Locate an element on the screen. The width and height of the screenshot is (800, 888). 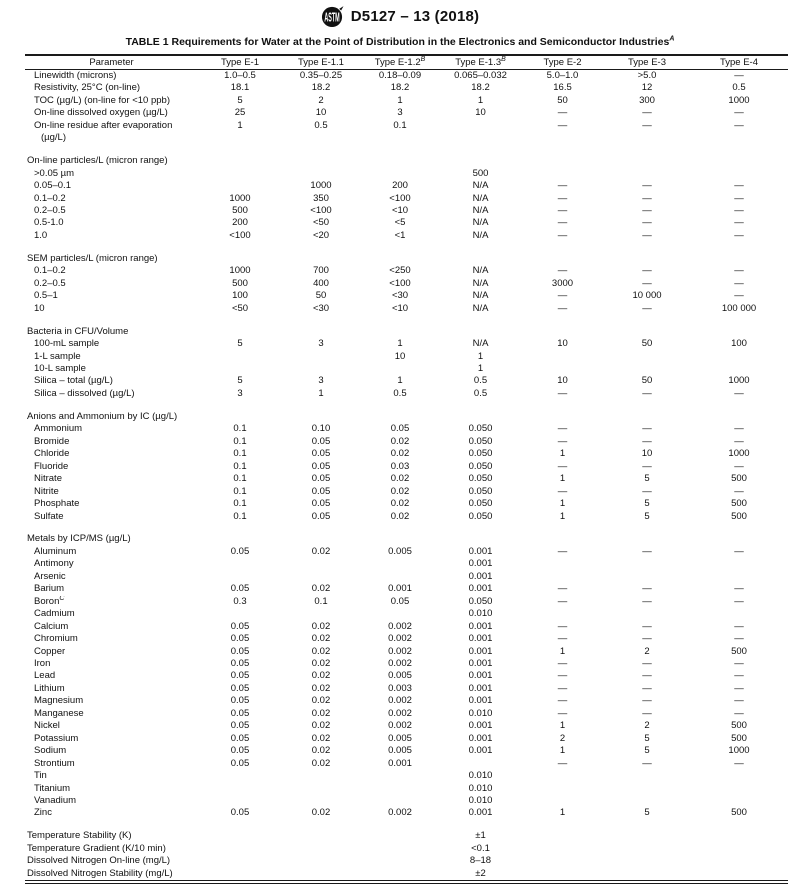
value-cell: 8–18 is located at coordinates (480, 861).